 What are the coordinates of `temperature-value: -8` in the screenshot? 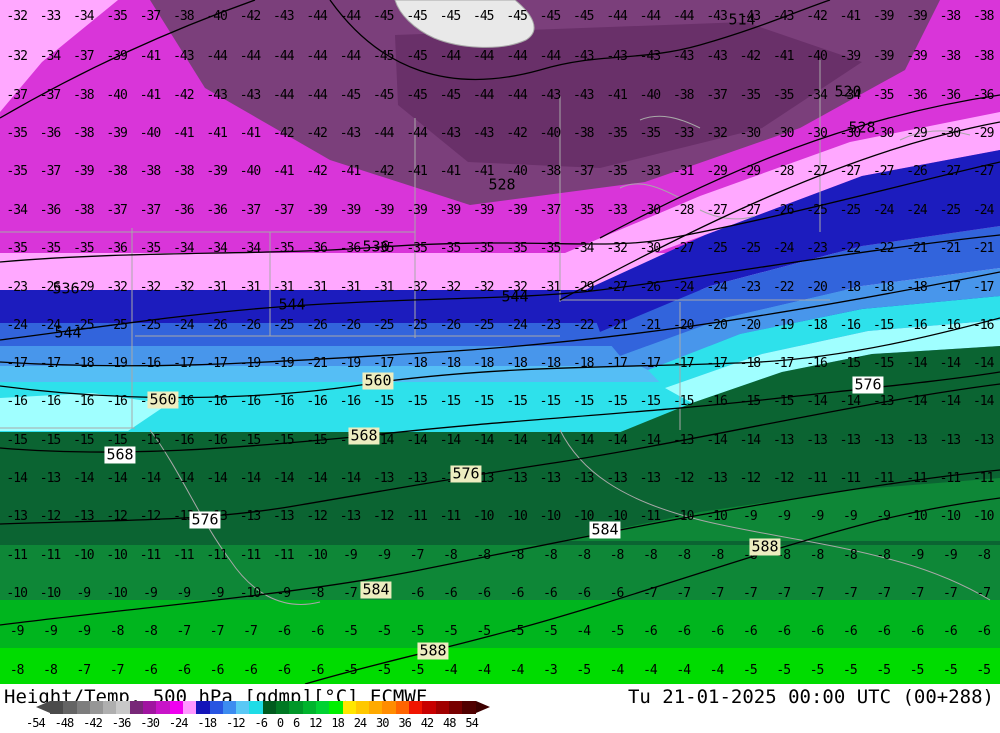 It's located at (317, 593).